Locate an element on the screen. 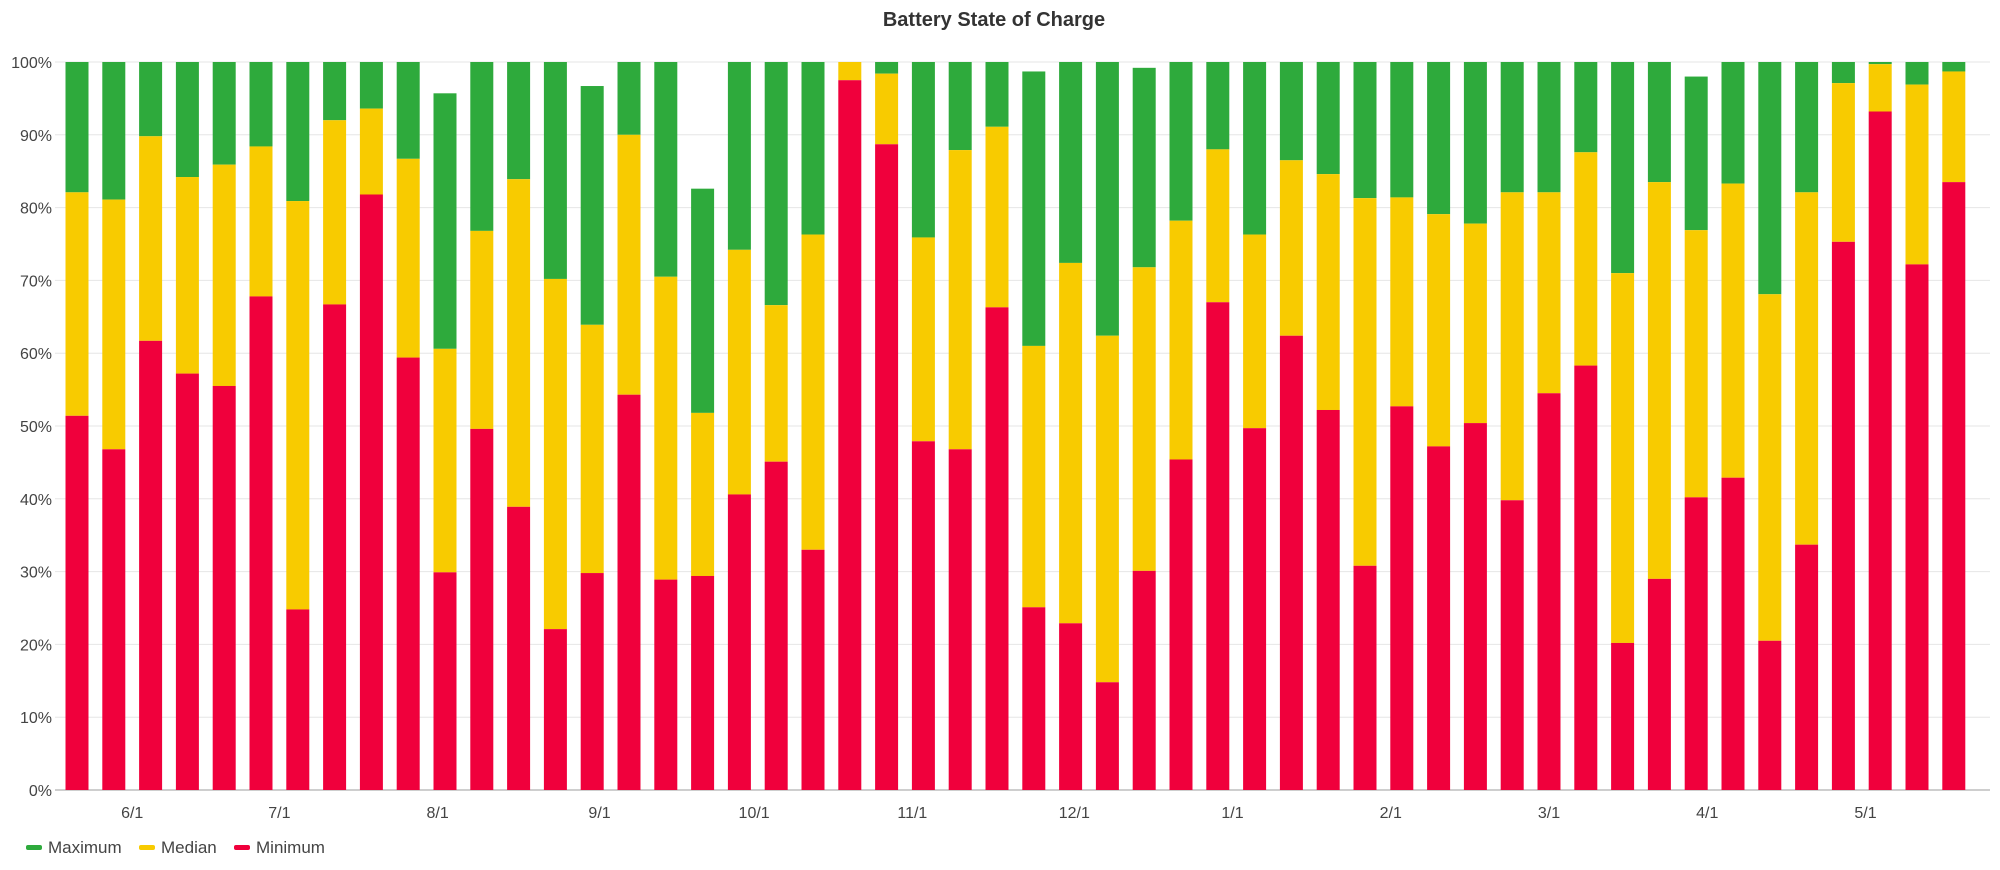  y-tick-label: 50% is located at coordinates (36, 427).